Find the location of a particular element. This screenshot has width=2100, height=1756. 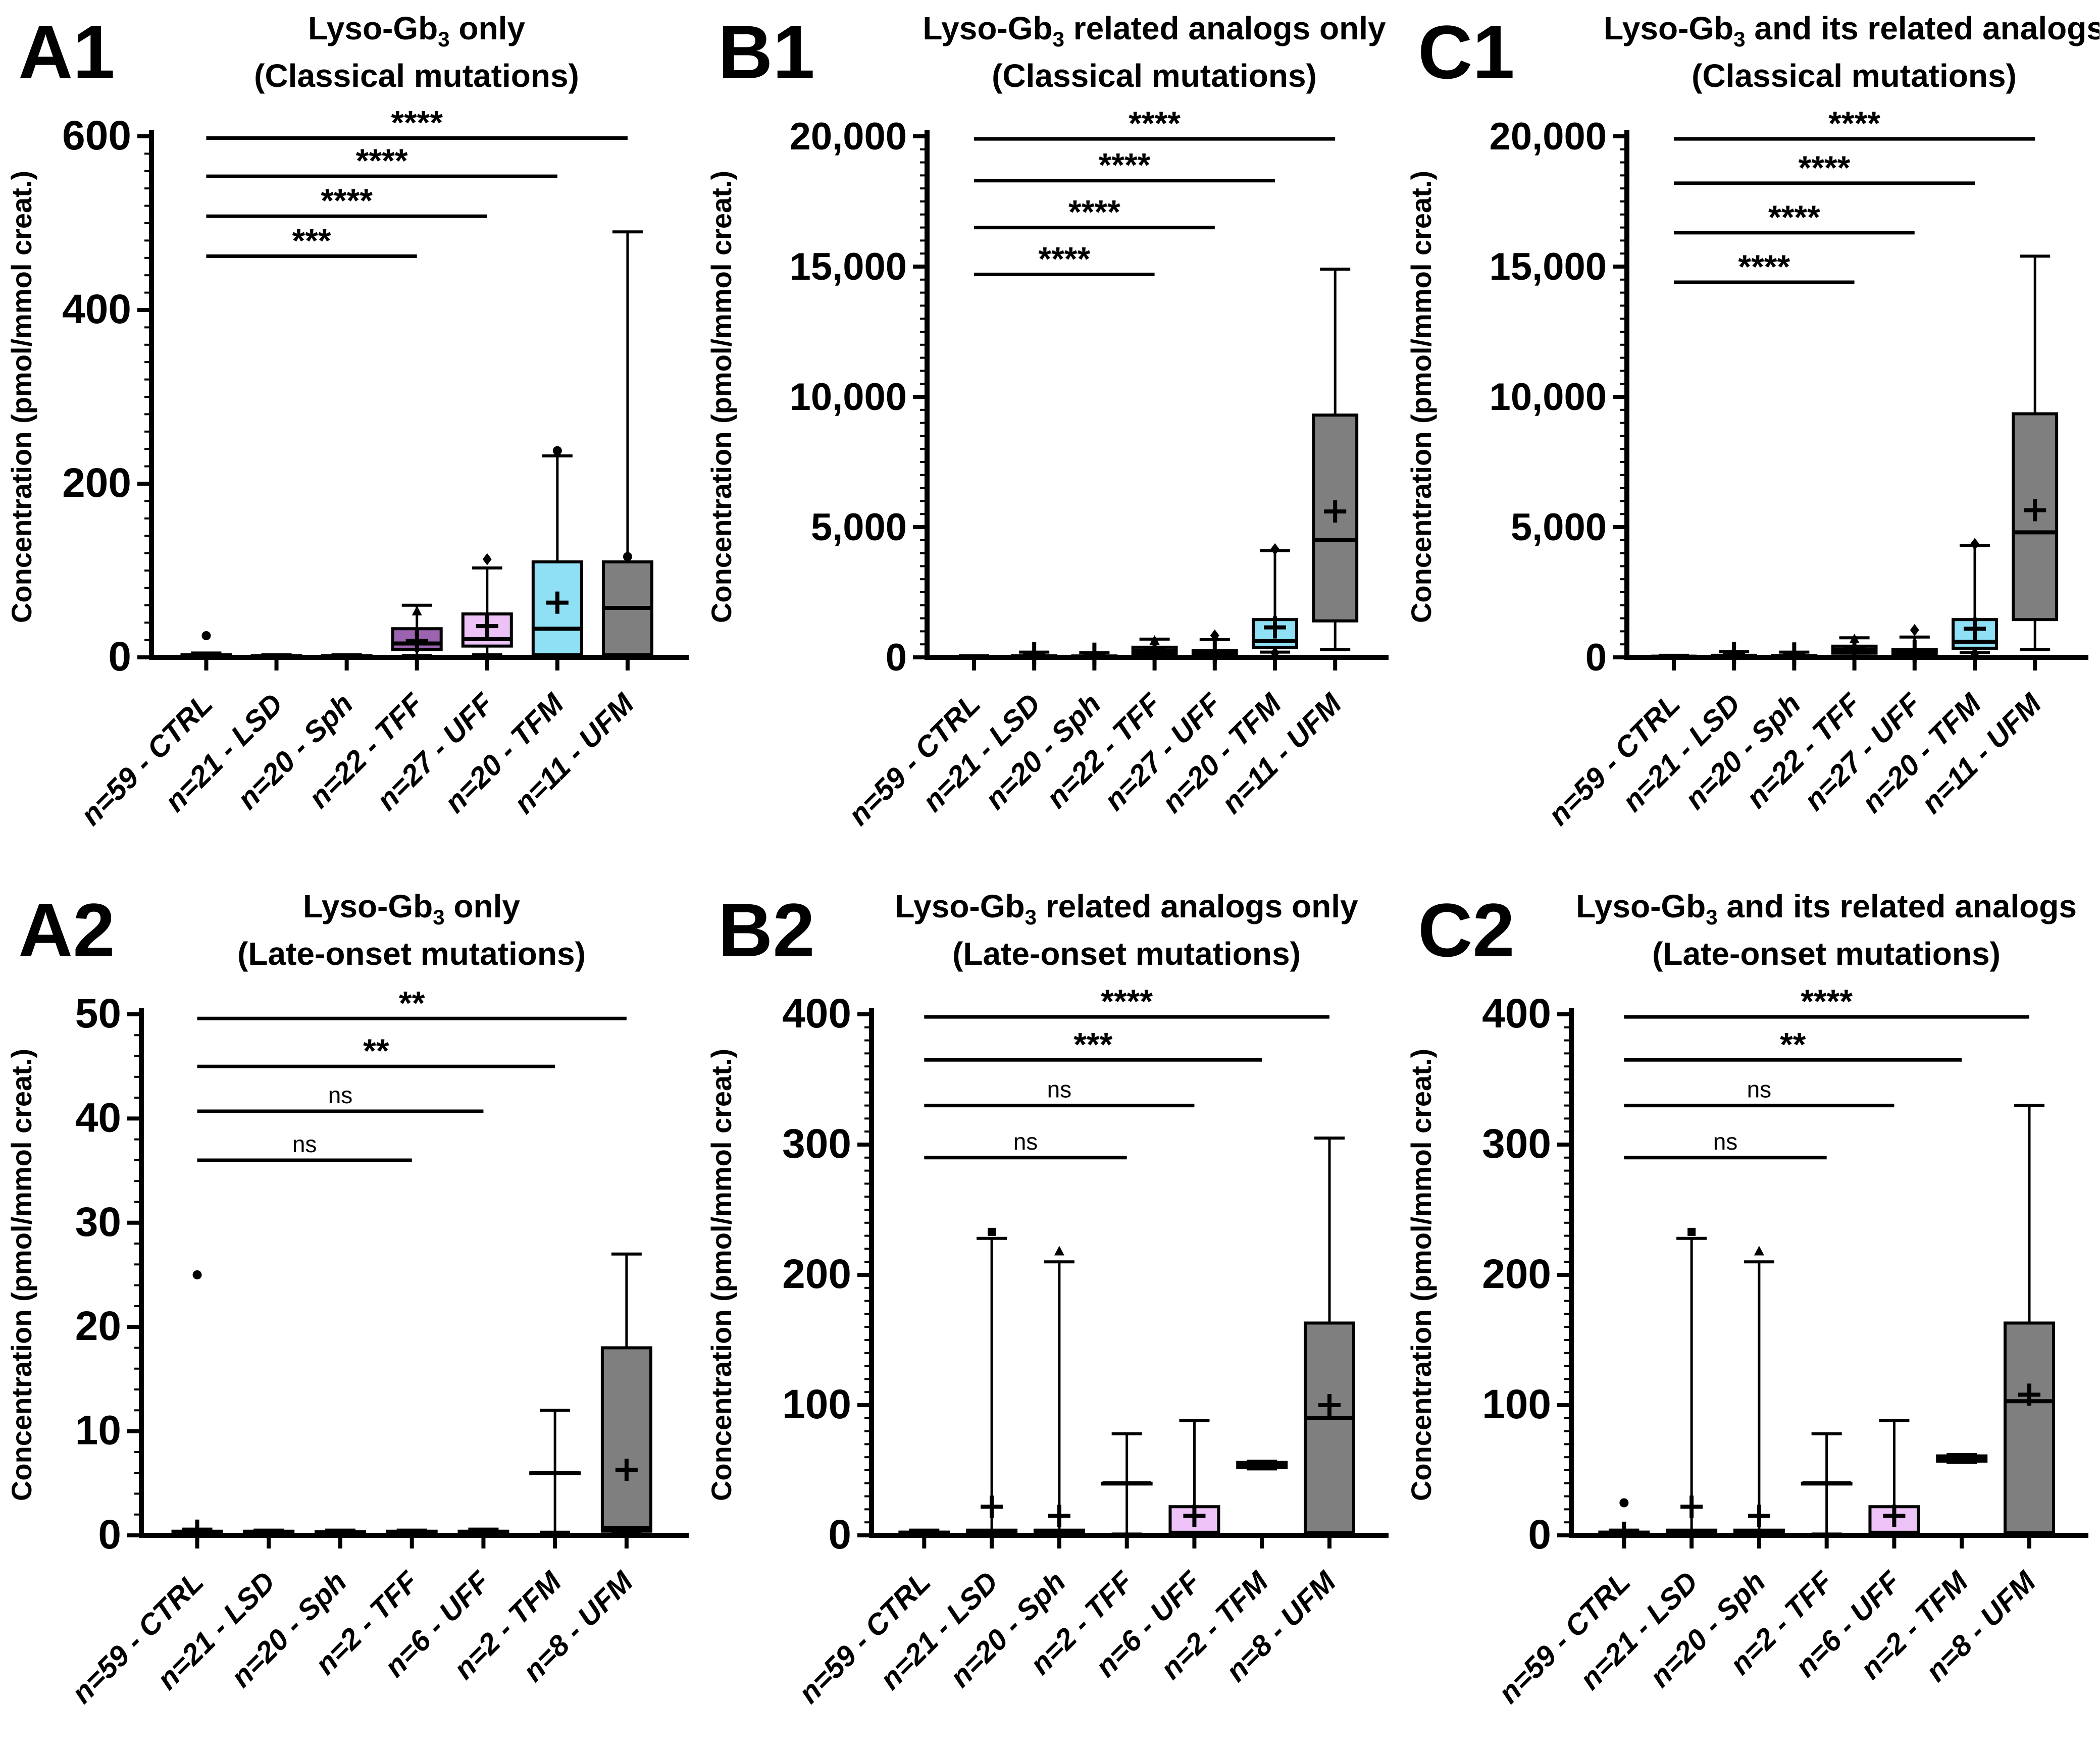

y-tick-label: 600 is located at coordinates (96, 136).